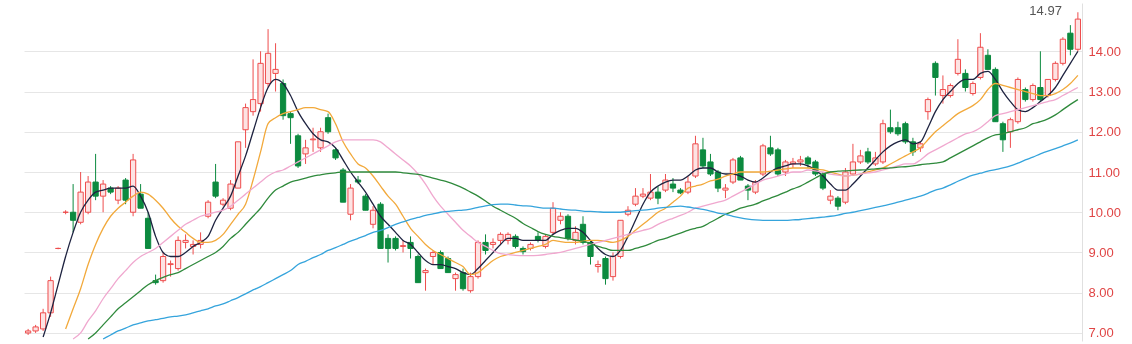  I want to click on y-tick-label: 11.00, so click(1104, 172).